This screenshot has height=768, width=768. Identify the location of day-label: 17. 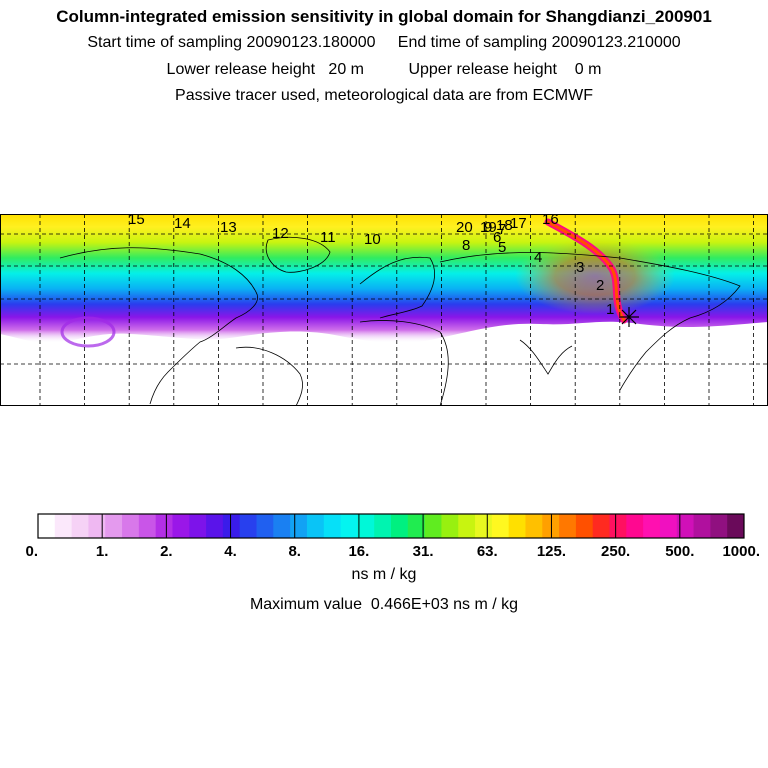
(518, 223).